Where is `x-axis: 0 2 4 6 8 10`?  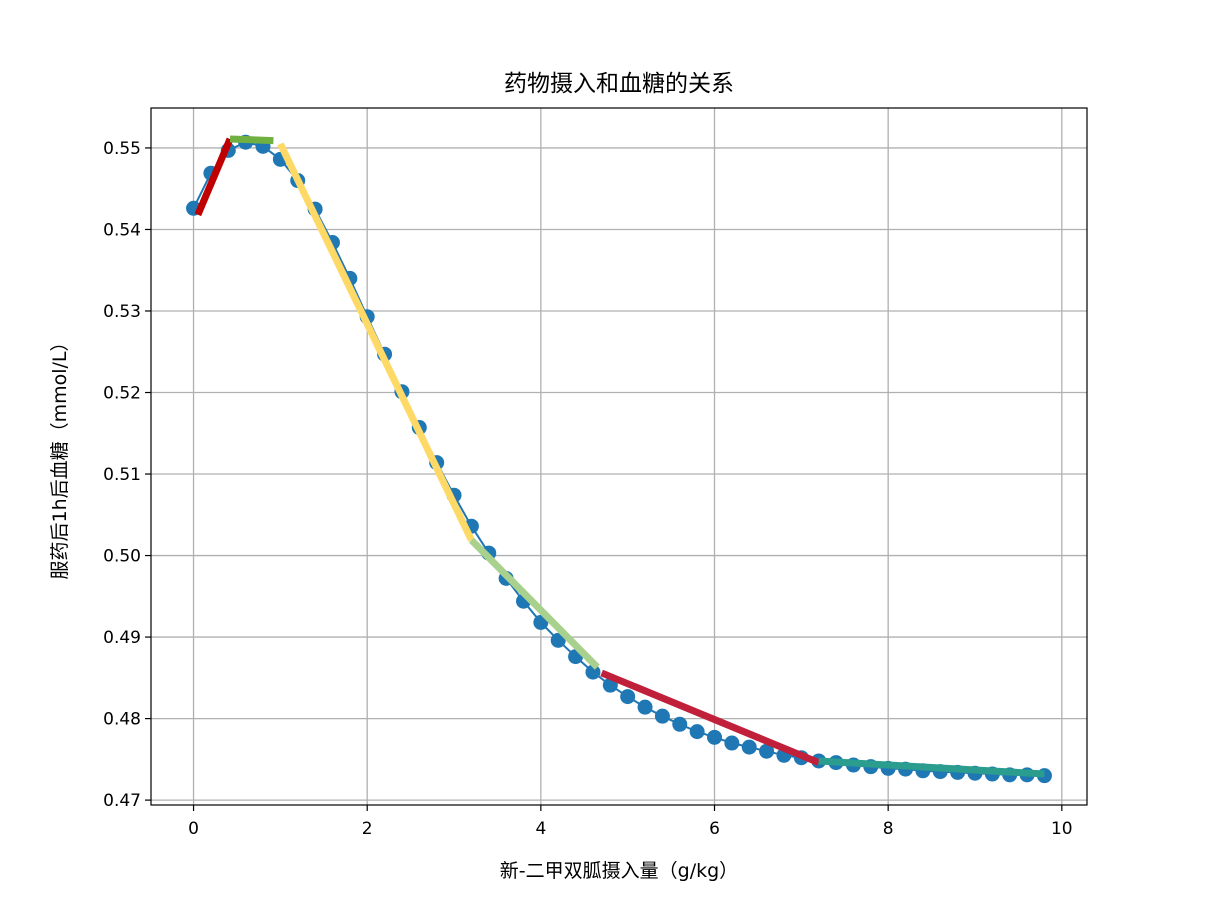 x-axis: 0 2 4 6 8 10 is located at coordinates (630, 822).